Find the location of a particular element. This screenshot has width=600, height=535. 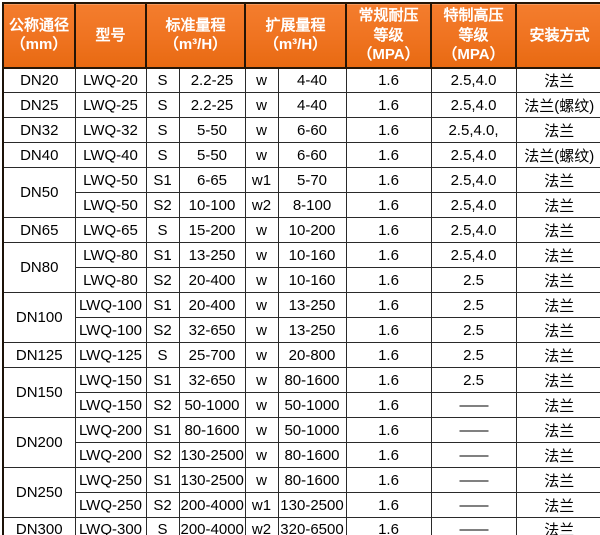

header-model: 型号 is located at coordinates (110, 35).